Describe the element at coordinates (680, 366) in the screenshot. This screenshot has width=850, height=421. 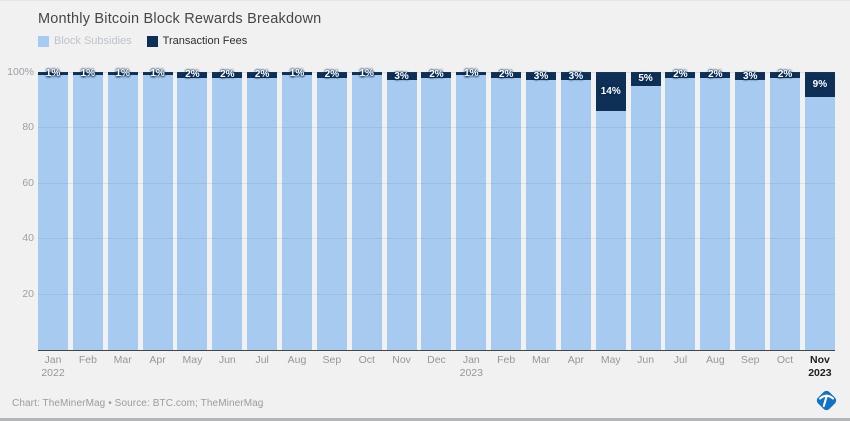
I see `x-axis-tick-label: Jul` at that location.